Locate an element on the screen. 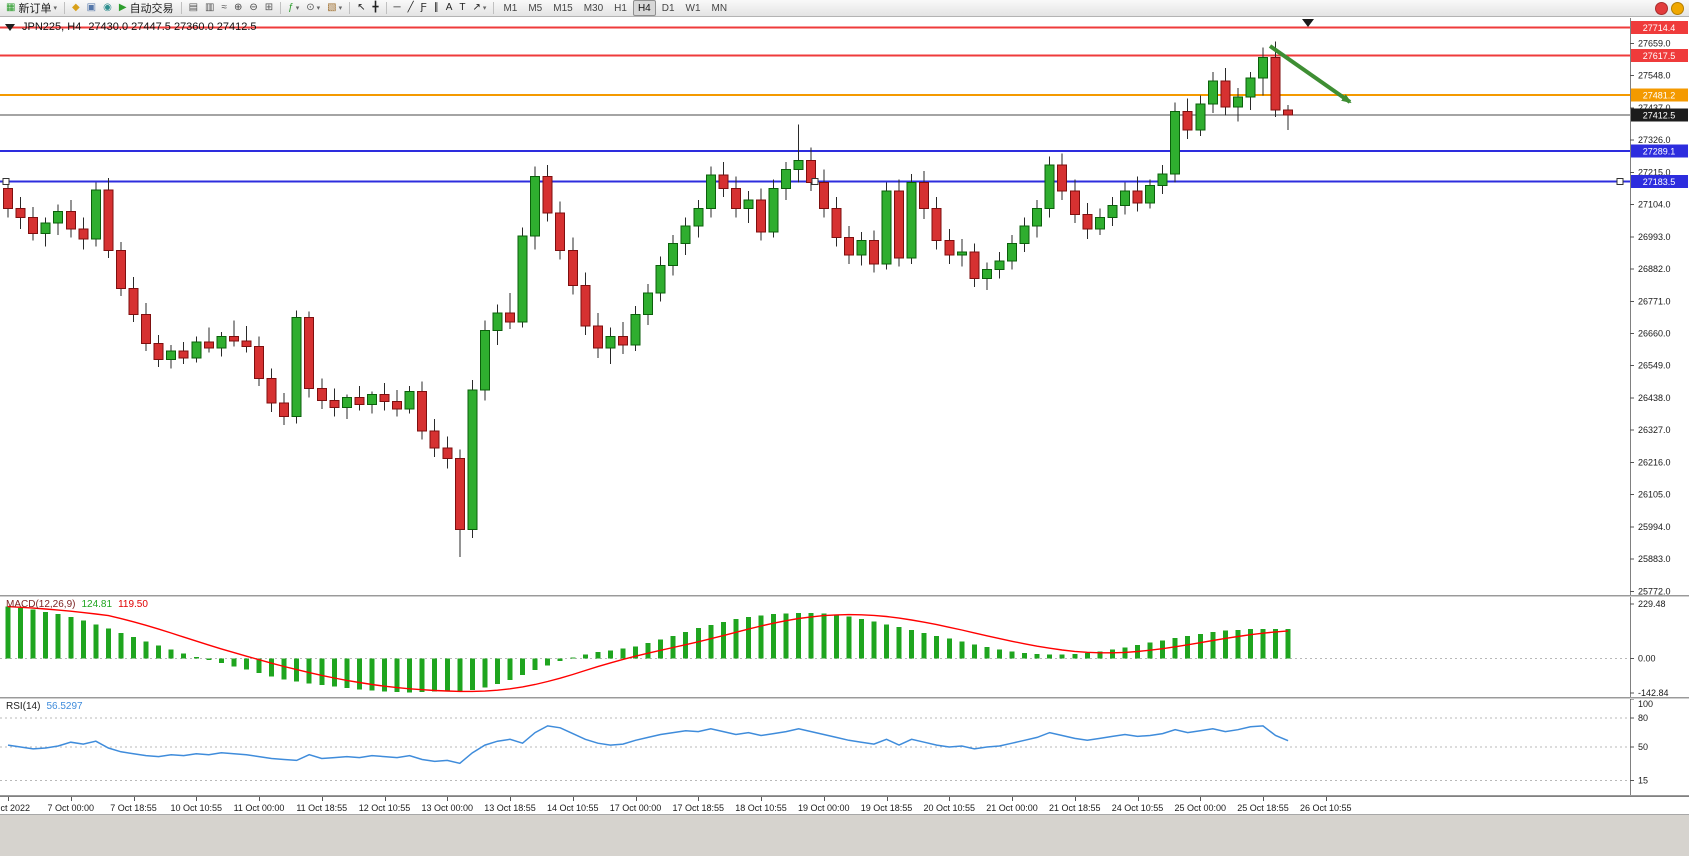 The image size is (1689, 856). navigator-icon: ◉ is located at coordinates (107, 8).